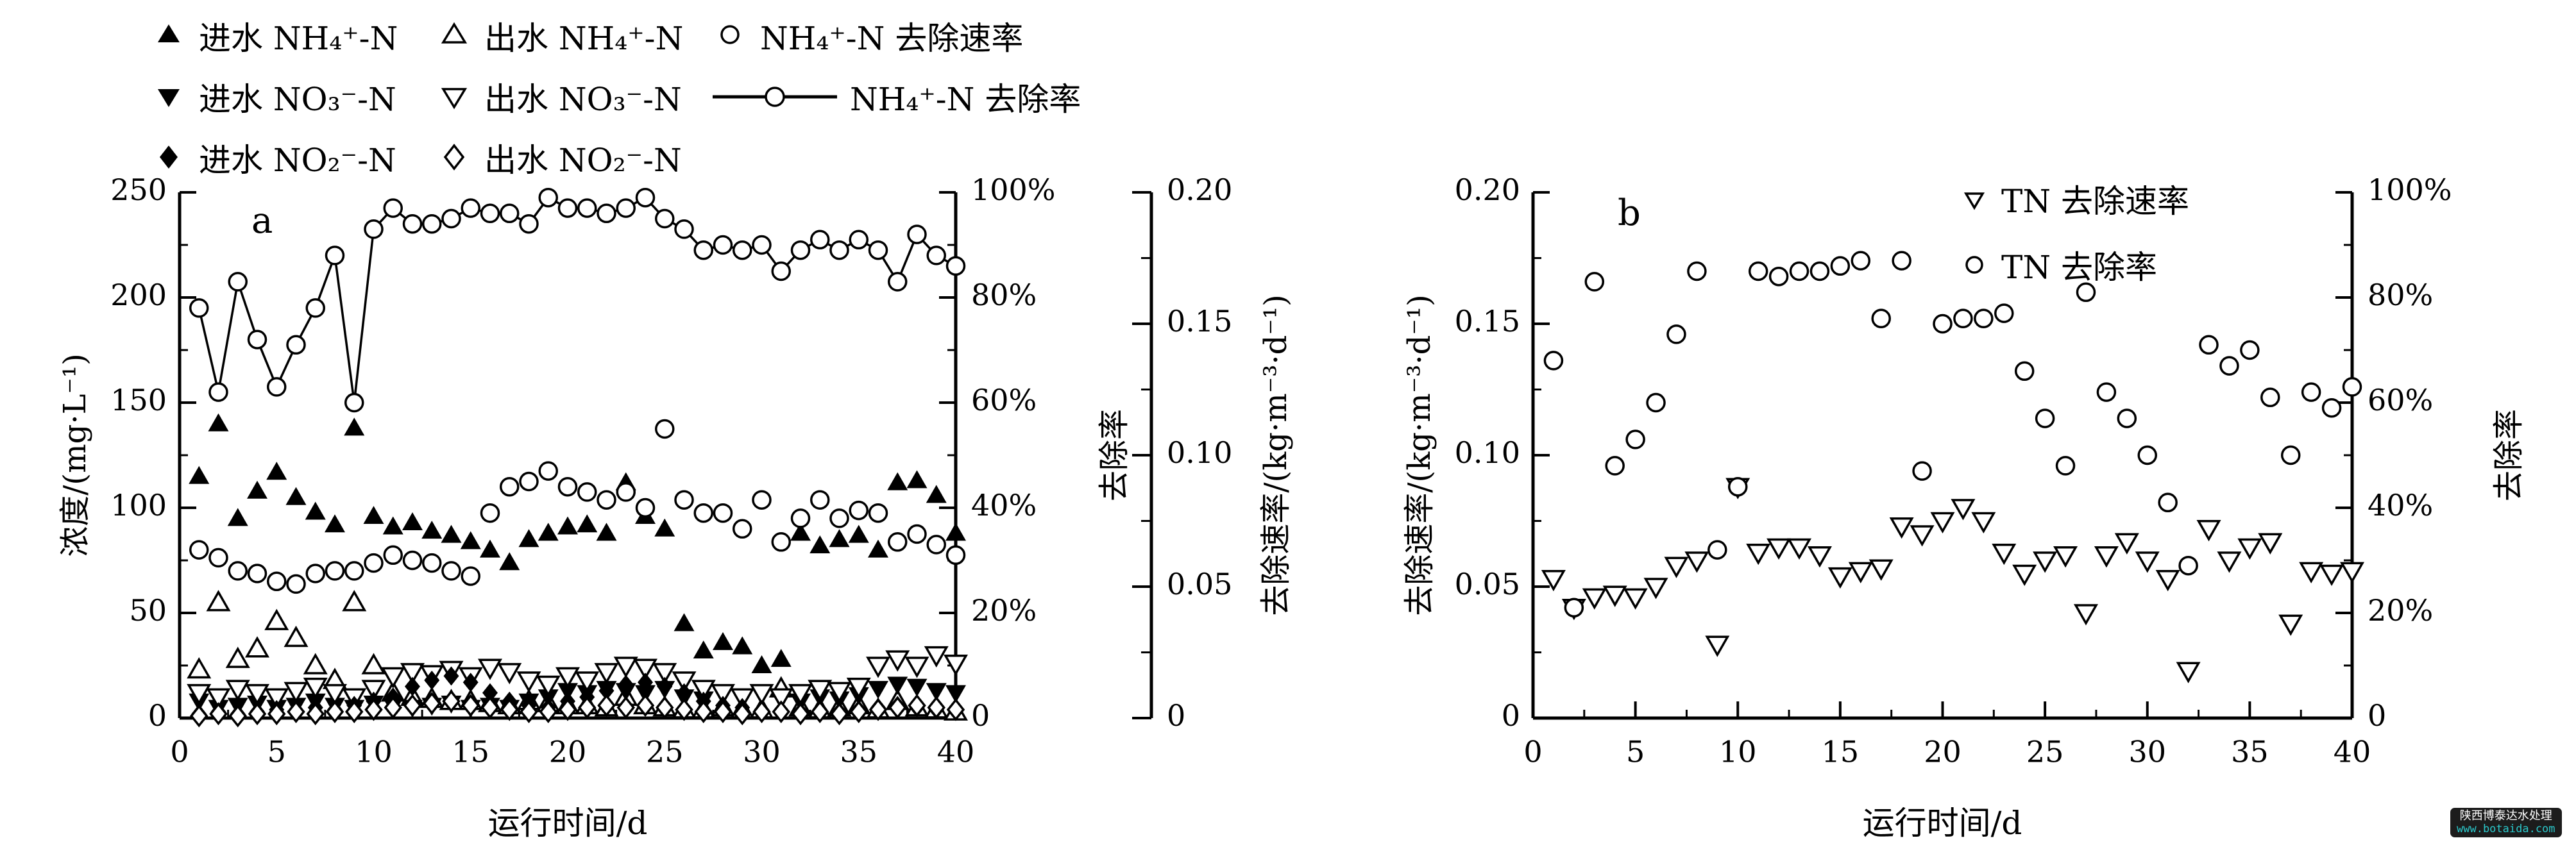 The width and height of the screenshot is (2576, 854). What do you see at coordinates (2147, 751) in the screenshot?
I see `x-tick-label: 30` at bounding box center [2147, 751].